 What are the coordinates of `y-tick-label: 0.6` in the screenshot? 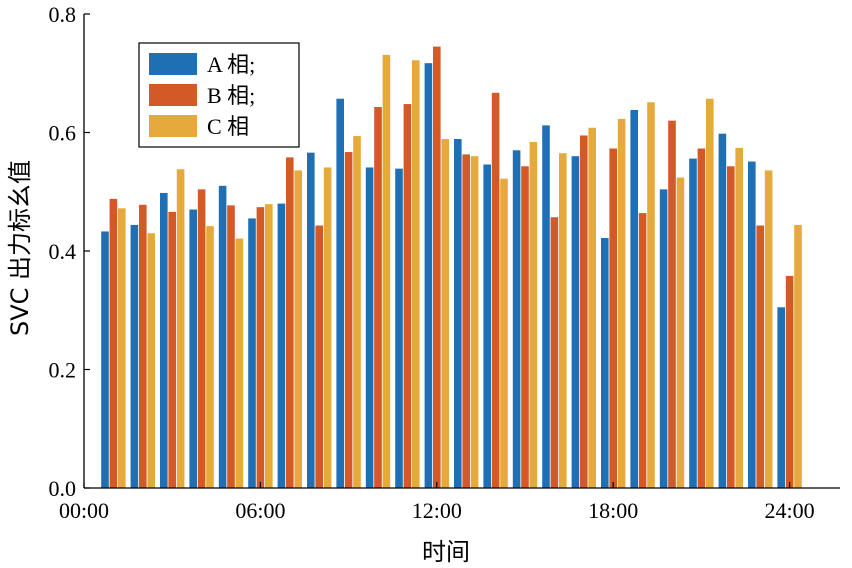 It's located at (63, 133).